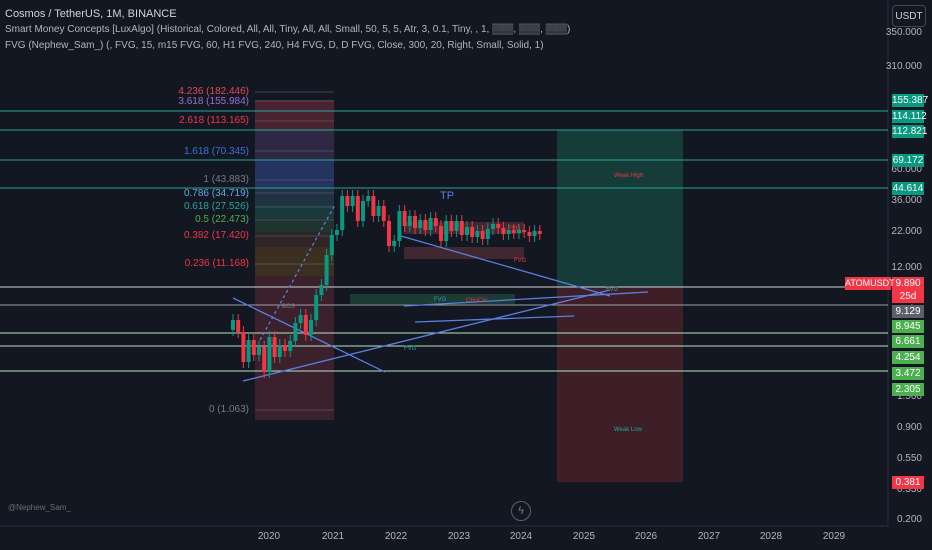 Image resolution: width=932 pixels, height=550 pixels. Describe the element at coordinates (870, 283) in the screenshot. I see `symbol-tag: ATOMUSDT` at that location.